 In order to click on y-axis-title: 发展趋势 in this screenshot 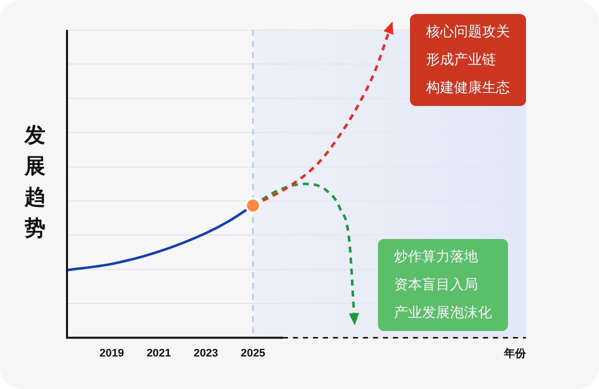, I will do `click(34, 182)`.